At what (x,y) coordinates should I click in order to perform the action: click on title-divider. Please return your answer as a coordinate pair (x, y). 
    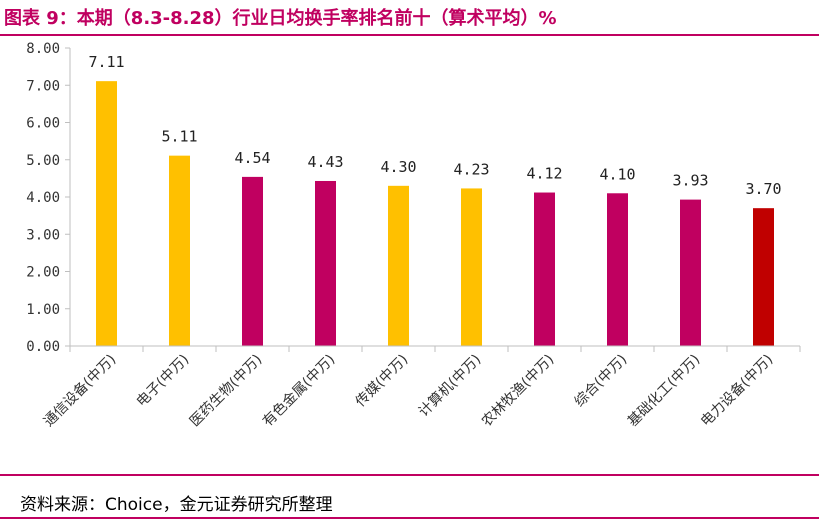
    Looking at the image, I should click on (409, 35).